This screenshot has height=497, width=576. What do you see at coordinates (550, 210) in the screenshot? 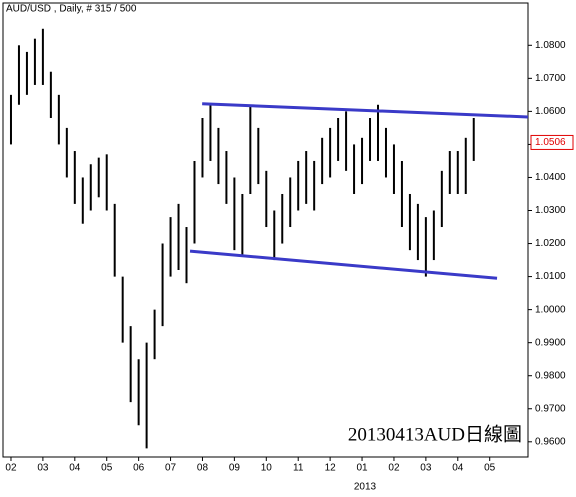
I see `y-tick-label: 1.0300` at bounding box center [550, 210].